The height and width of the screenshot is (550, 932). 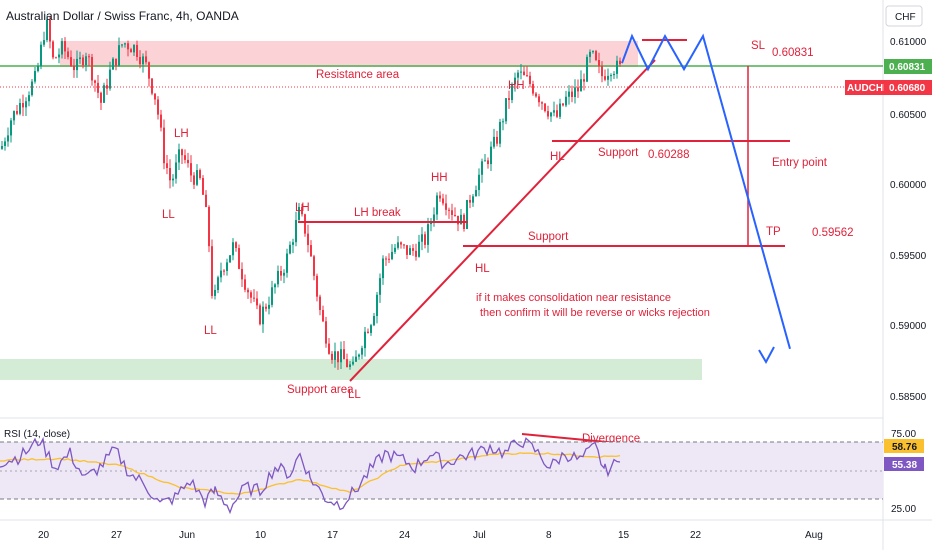 I want to click on projection-path, so click(x=706, y=191).